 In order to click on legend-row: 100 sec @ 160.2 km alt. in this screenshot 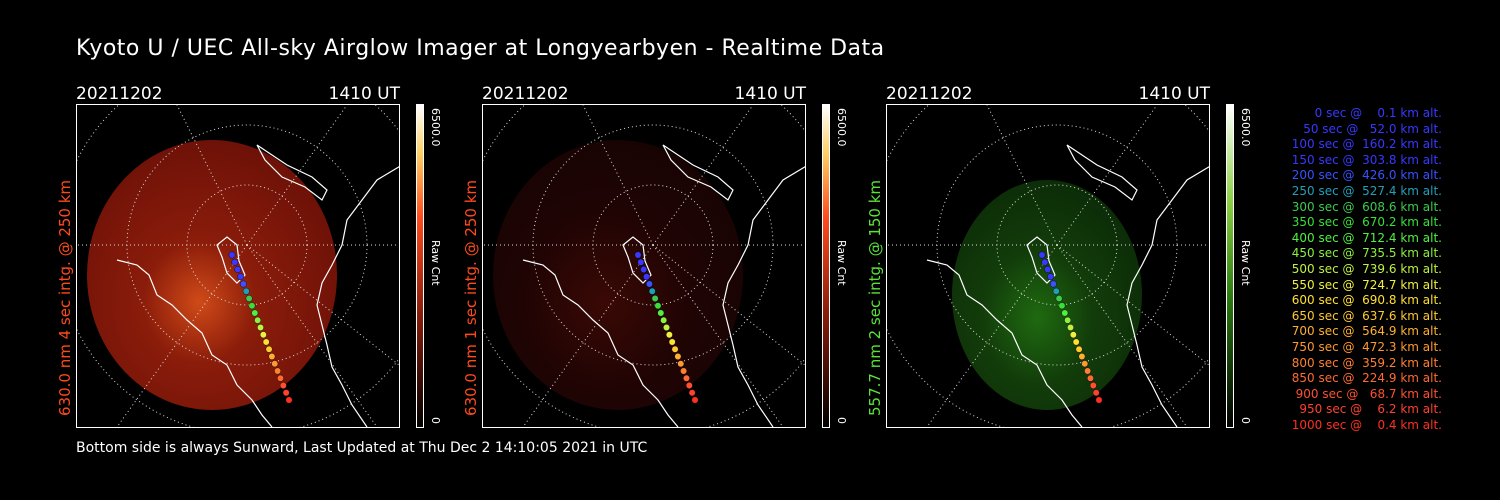, I will do `click(1364, 144)`.